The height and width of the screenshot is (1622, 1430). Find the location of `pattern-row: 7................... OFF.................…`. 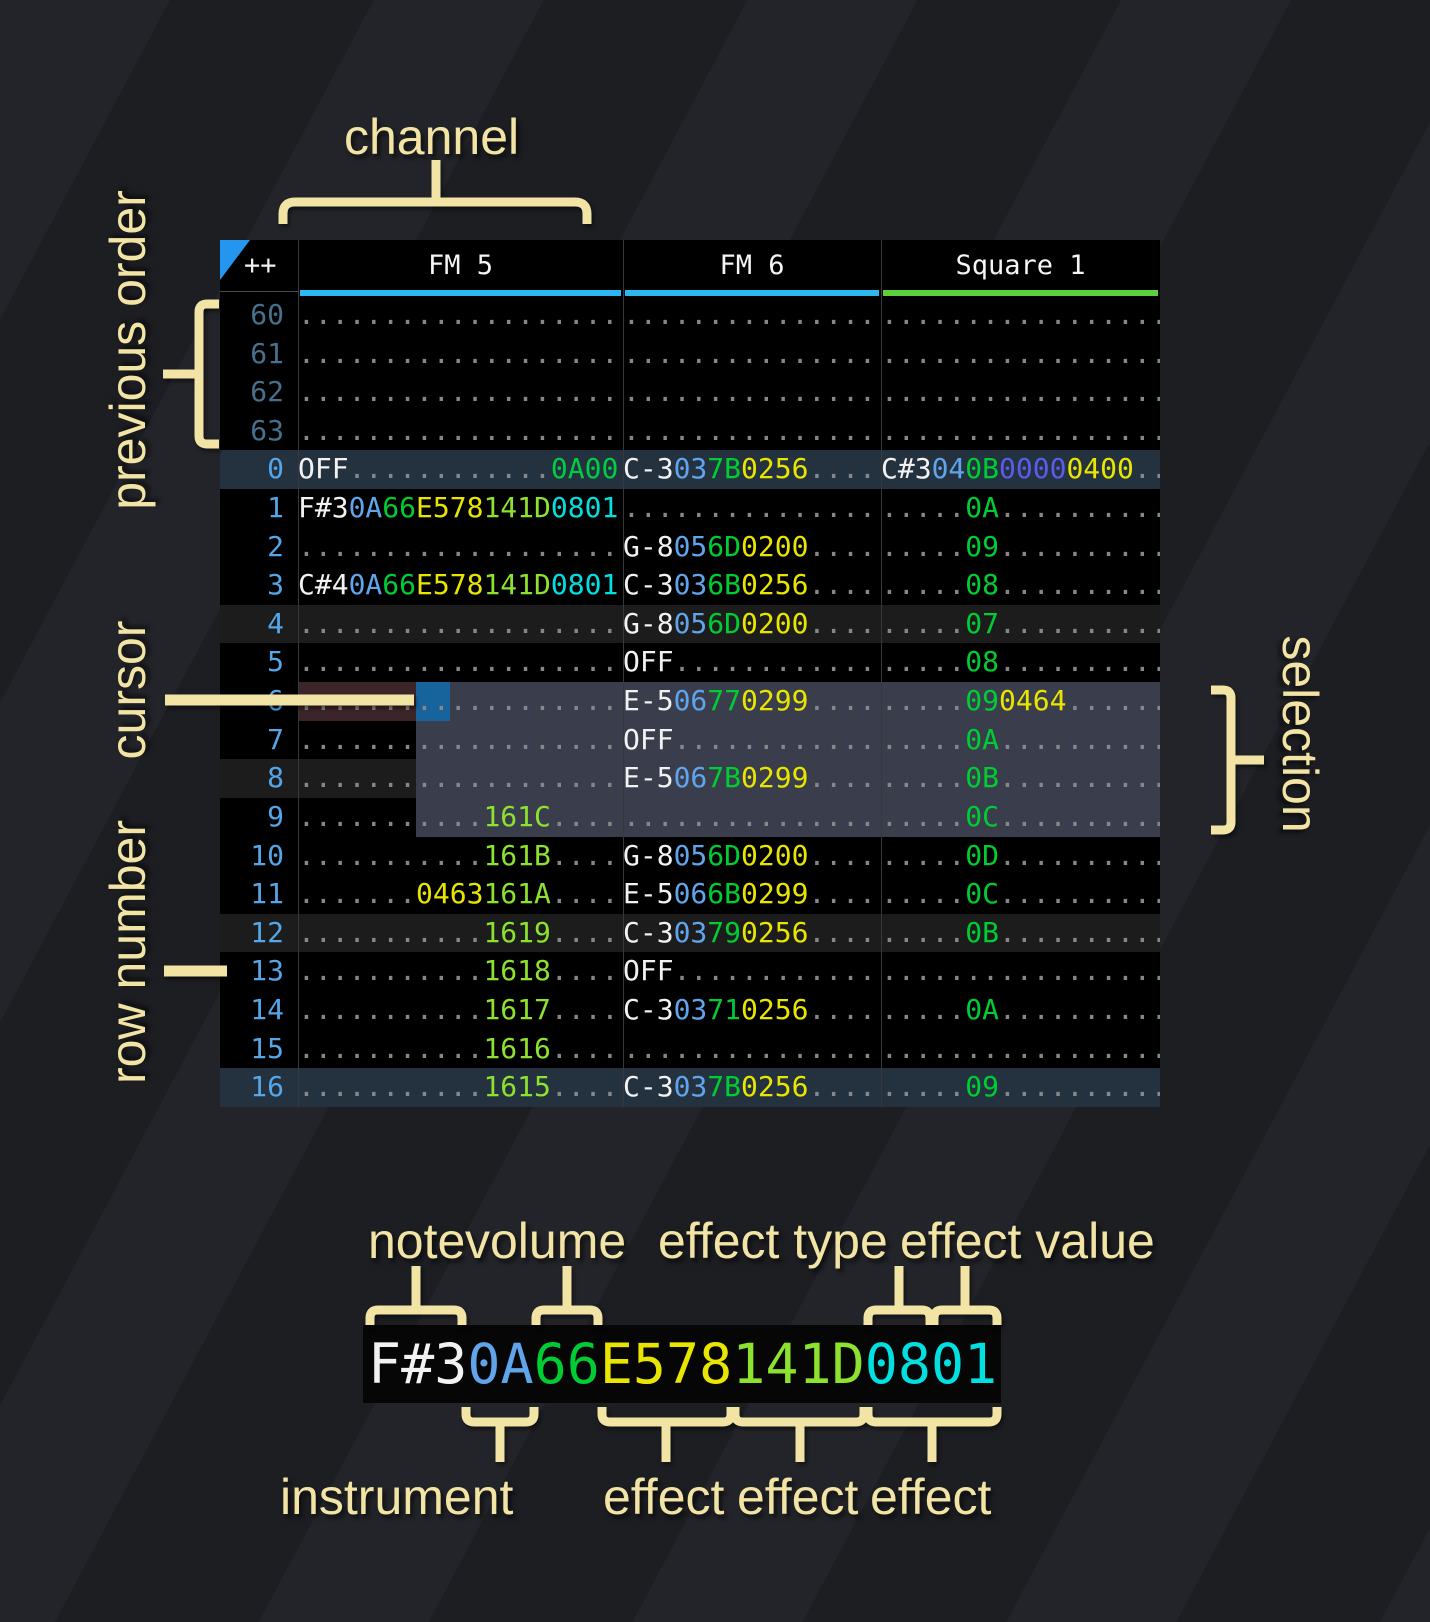

pattern-row: 7................... OFF.................… is located at coordinates (690, 740).